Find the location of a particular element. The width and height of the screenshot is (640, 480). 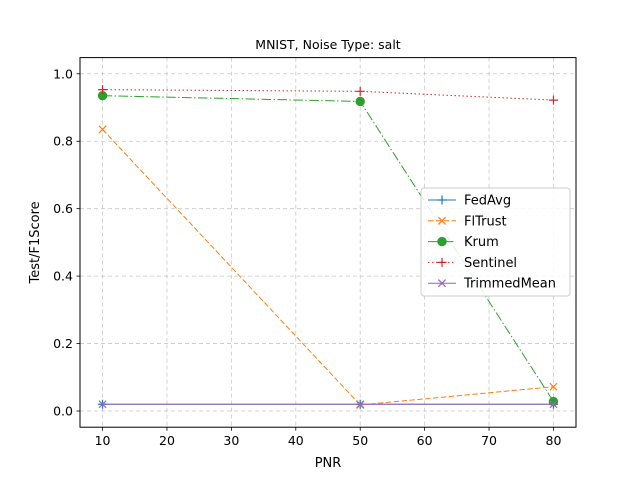

legend-label-krum: Krum is located at coordinates (481, 242).